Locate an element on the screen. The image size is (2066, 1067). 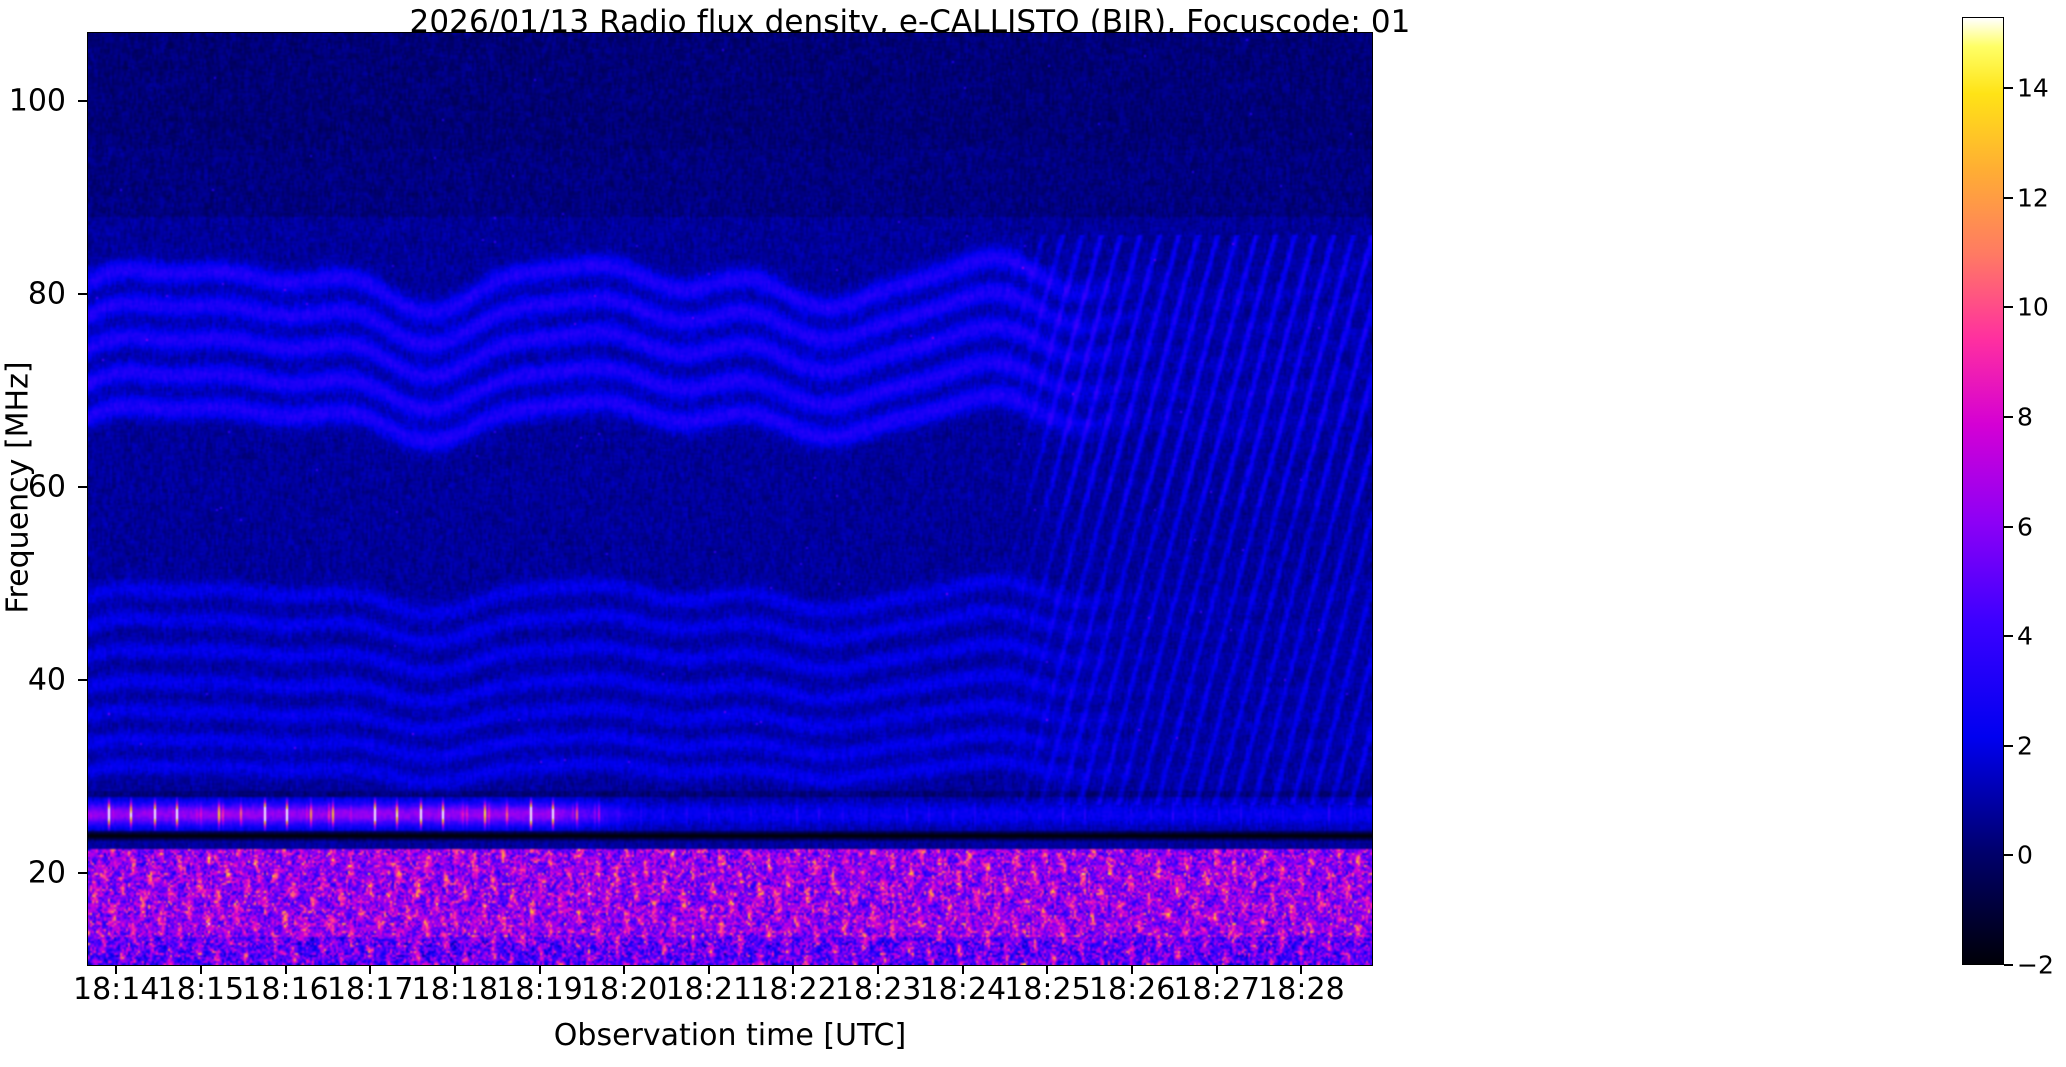
x-axis-tick-label: 18:18 is located at coordinates (455, 989).